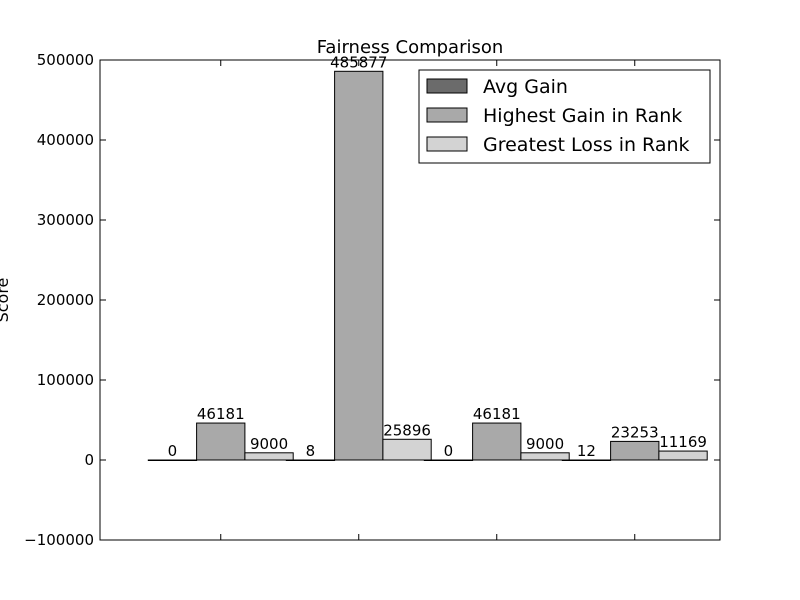 The image size is (800, 600). Describe the element at coordinates (311, 451) in the screenshot. I see `bar-value-label: 8` at that location.